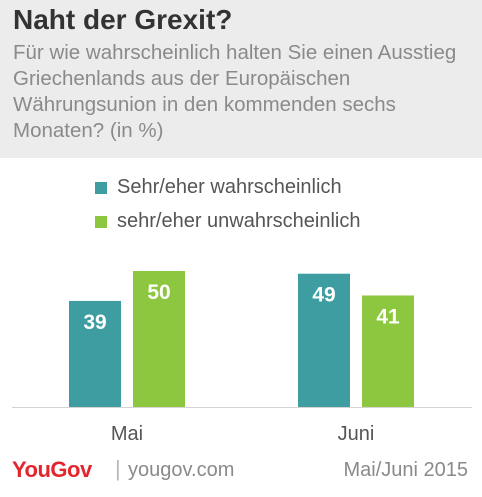 The image size is (482, 497). I want to click on data-label-mai-series2: 50, so click(158, 292).